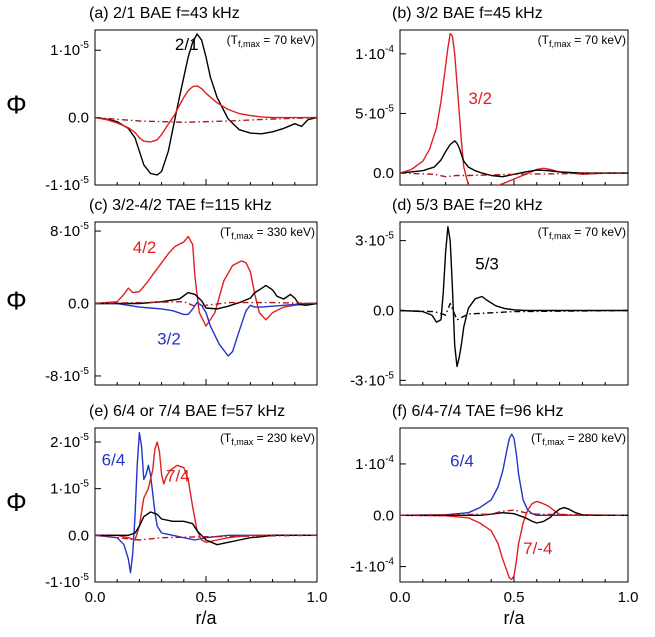  Describe the element at coordinates (383, 173) in the screenshot. I see `panel-b-y-tick-label: 0.0` at that location.